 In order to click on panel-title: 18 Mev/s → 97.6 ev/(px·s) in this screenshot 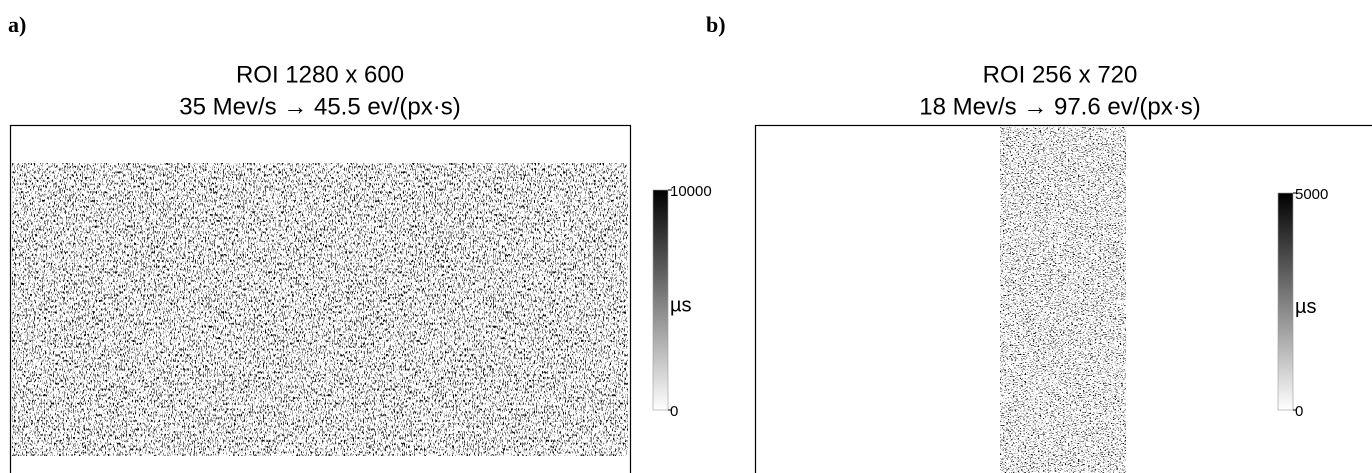, I will do `click(1059, 106)`.